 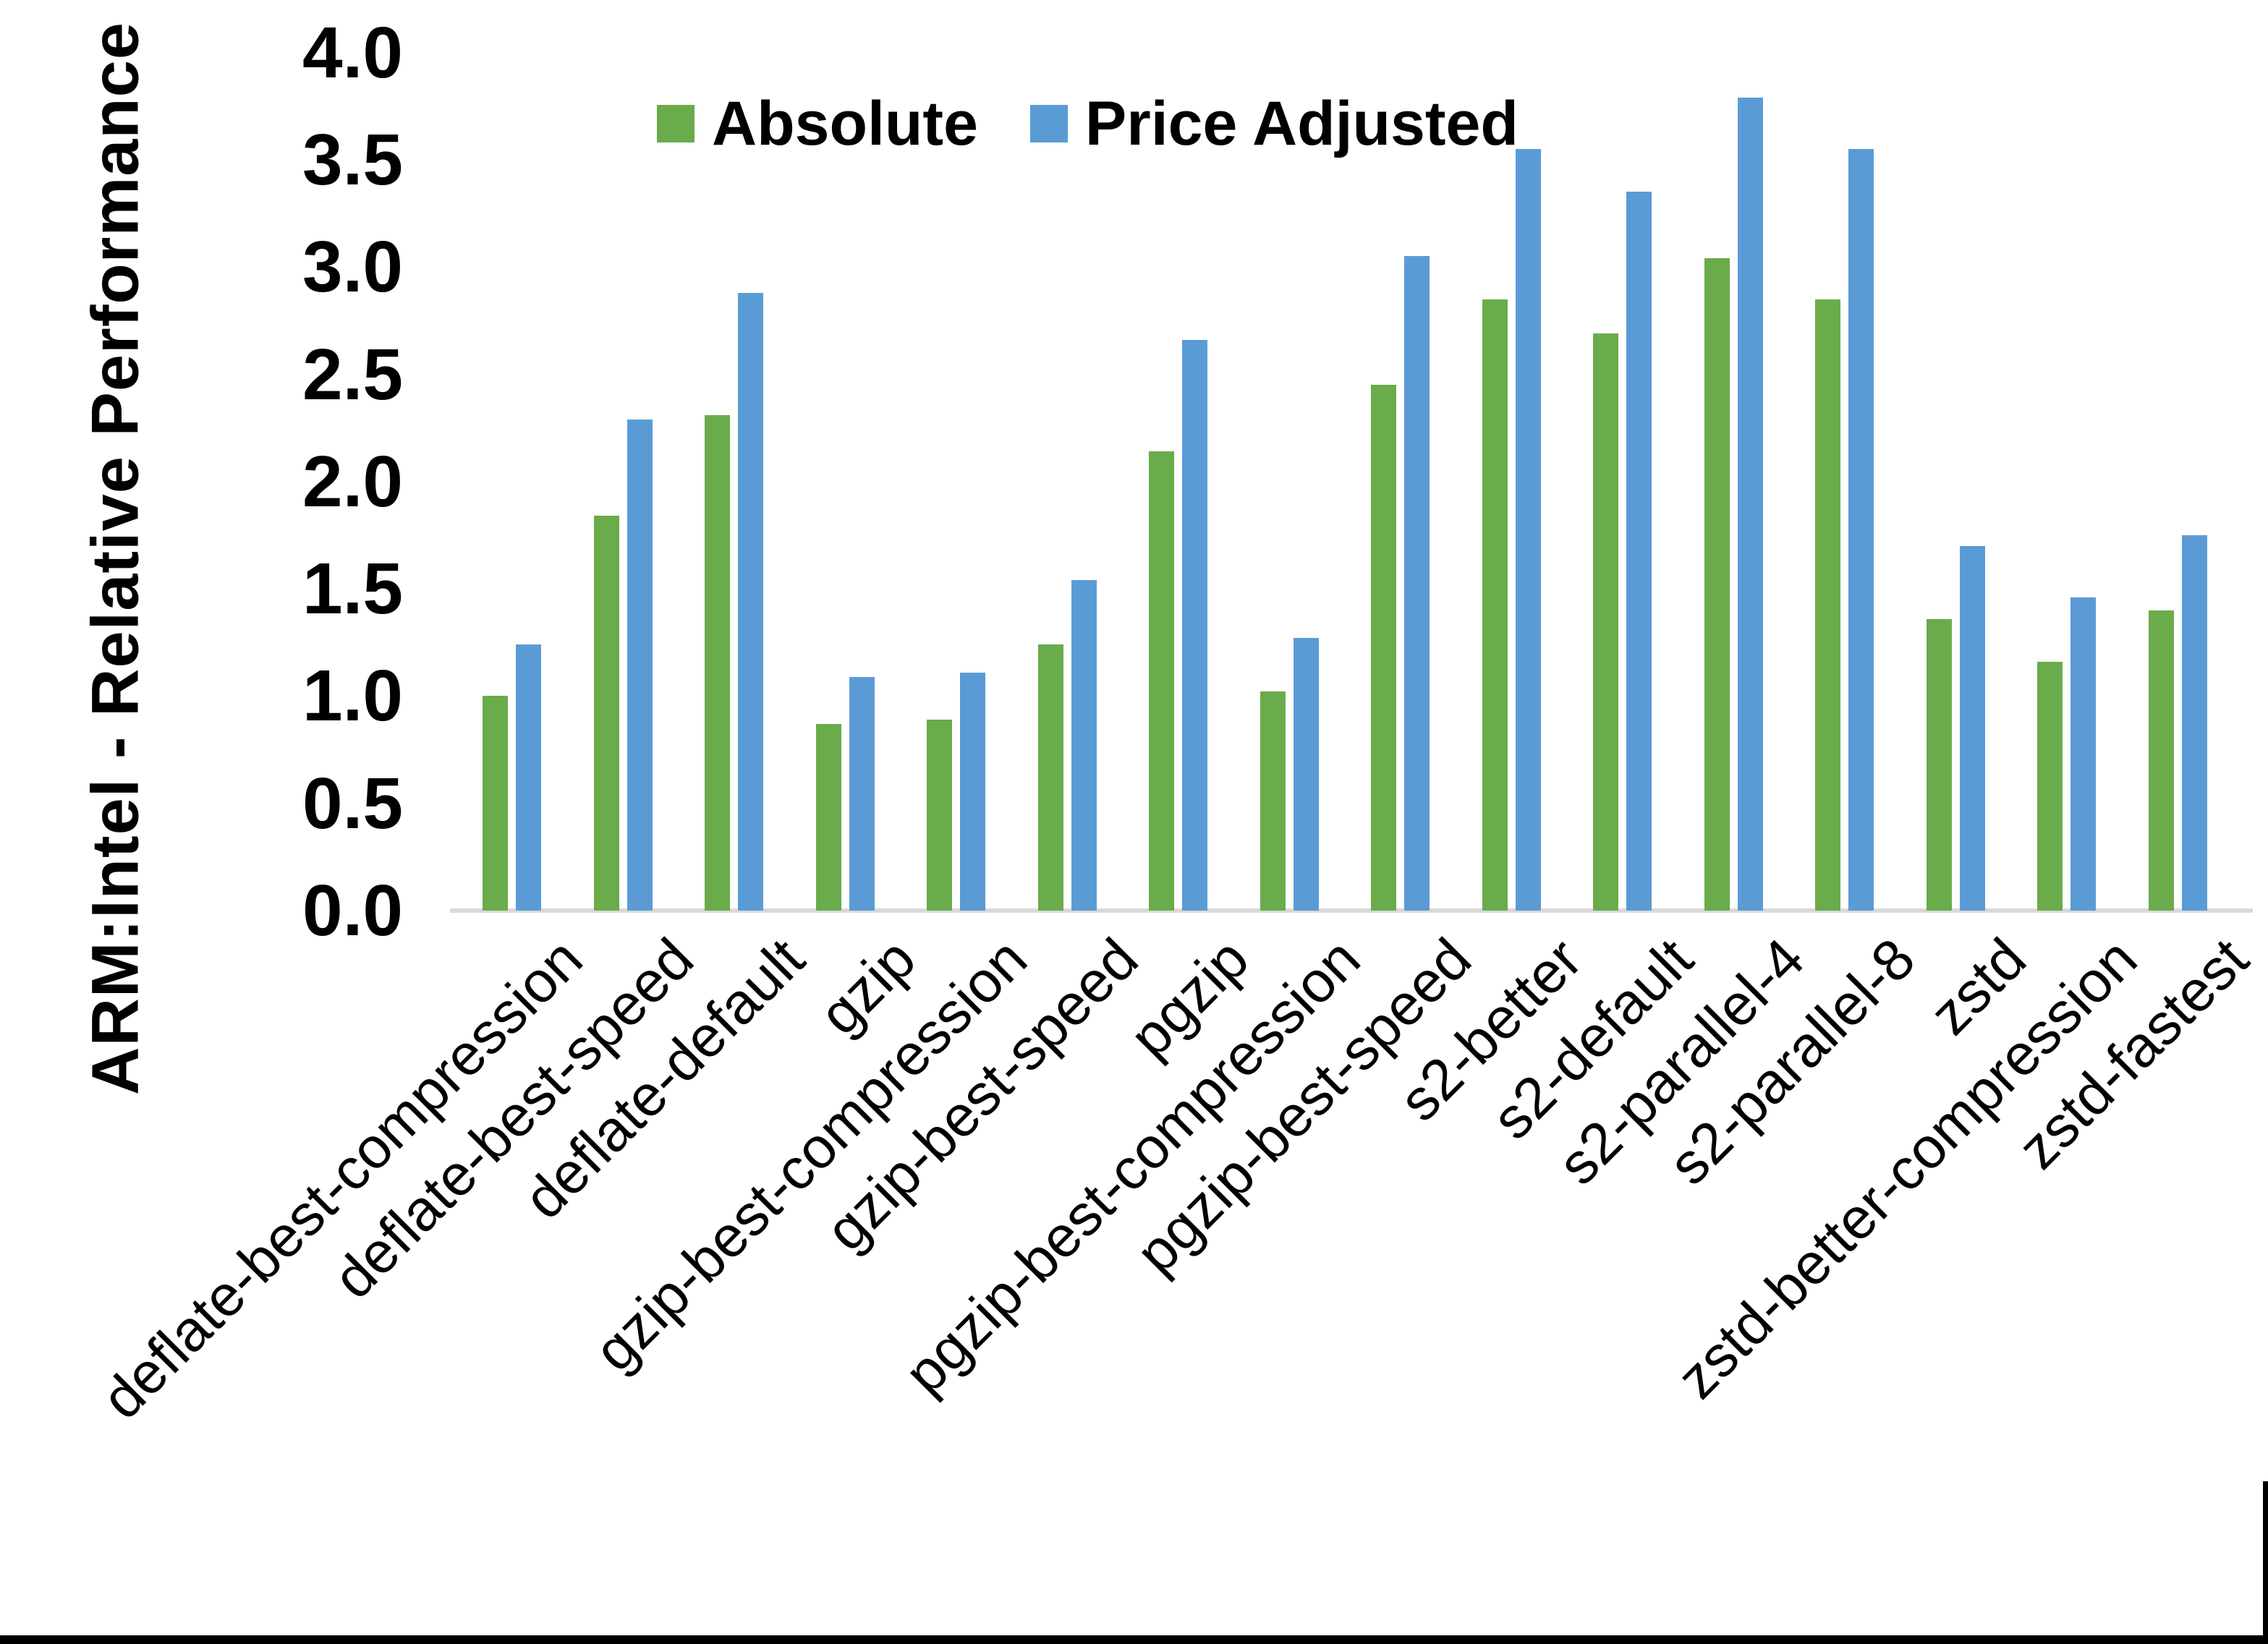 What do you see at coordinates (2083, 754) in the screenshot?
I see `bar-price-adjusted-zstd-better-compression` at bounding box center [2083, 754].